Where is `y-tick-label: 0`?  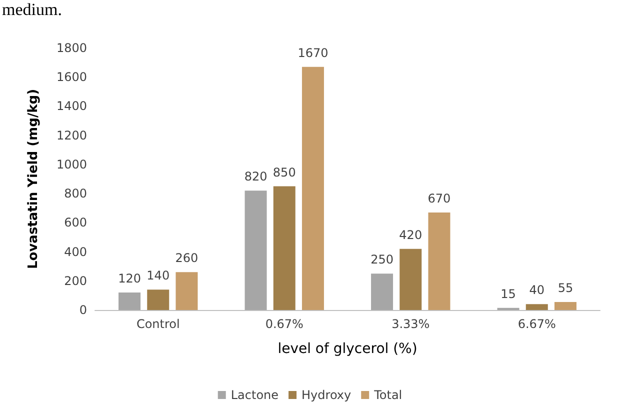
y-tick-label: 0 is located at coordinates (83, 310).